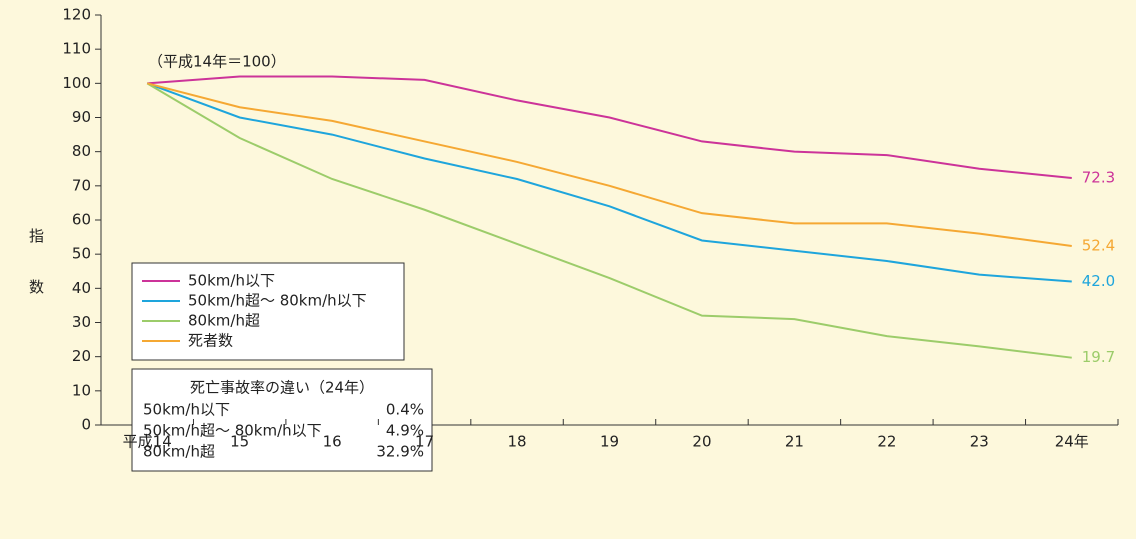 Image resolution: width=1136 pixels, height=539 pixels. Describe the element at coordinates (1072, 442) in the screenshot. I see `x-tick-label: 24年` at that location.